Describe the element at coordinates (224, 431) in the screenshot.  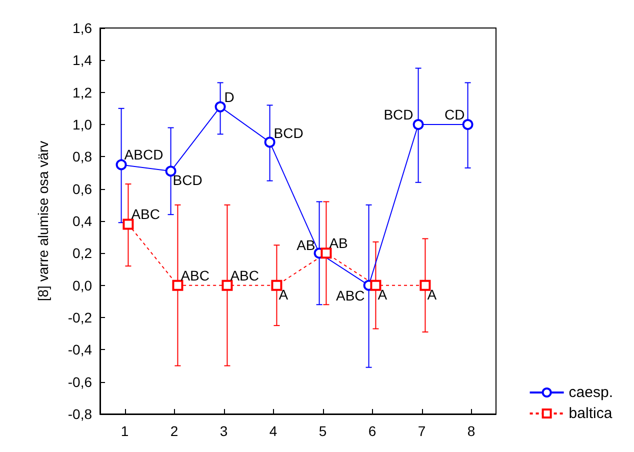
I see `x-tick-label: 3` at that location.